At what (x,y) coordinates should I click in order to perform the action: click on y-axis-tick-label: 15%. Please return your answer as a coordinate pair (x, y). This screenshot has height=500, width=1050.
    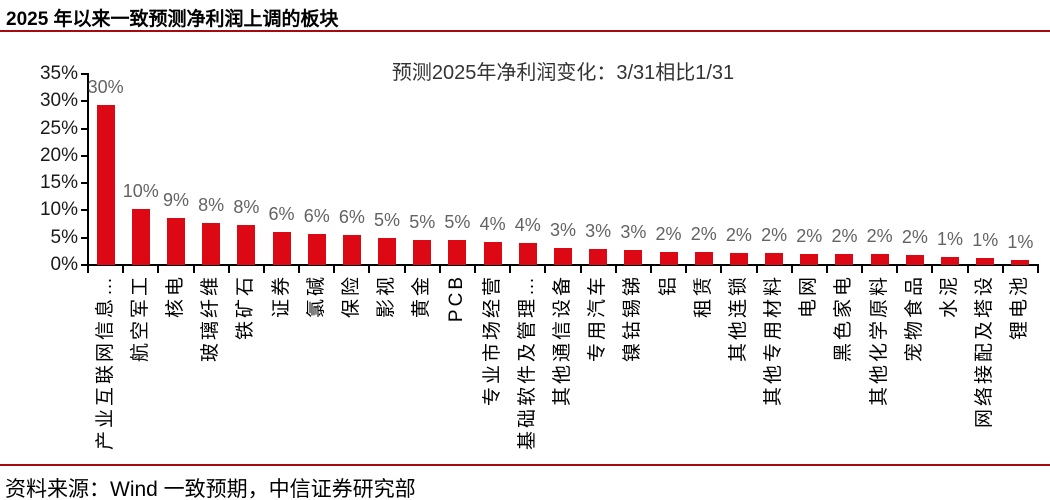
    Looking at the image, I should click on (58, 183).